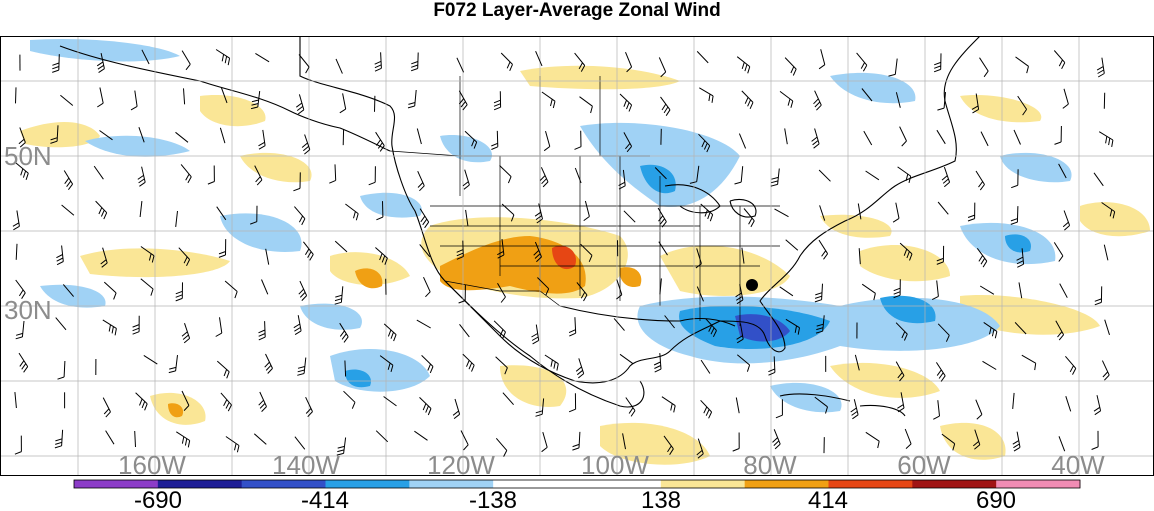 The image size is (1154, 511). What do you see at coordinates (306, 463) in the screenshot?
I see `lon-label: 140W` at bounding box center [306, 463].